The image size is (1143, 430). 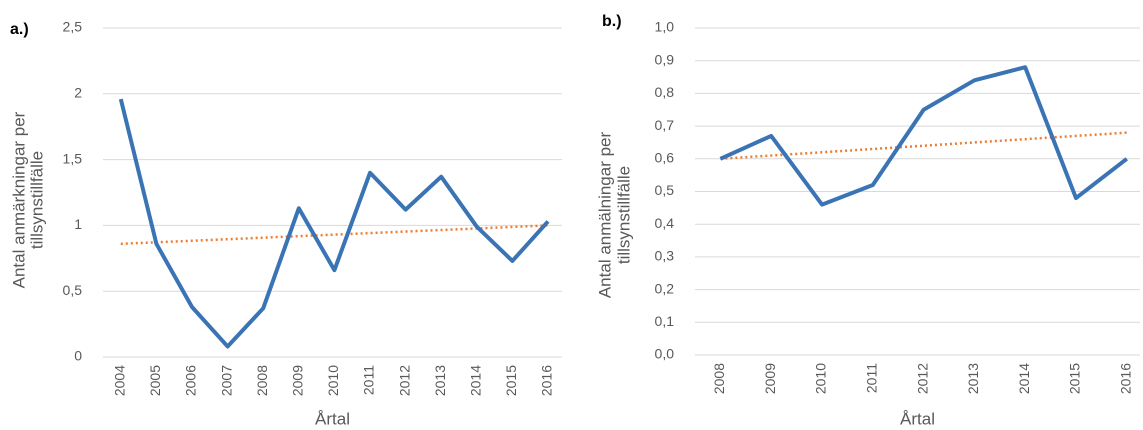 I want to click on y-tick-label: 0,6, so click(x=665, y=158).